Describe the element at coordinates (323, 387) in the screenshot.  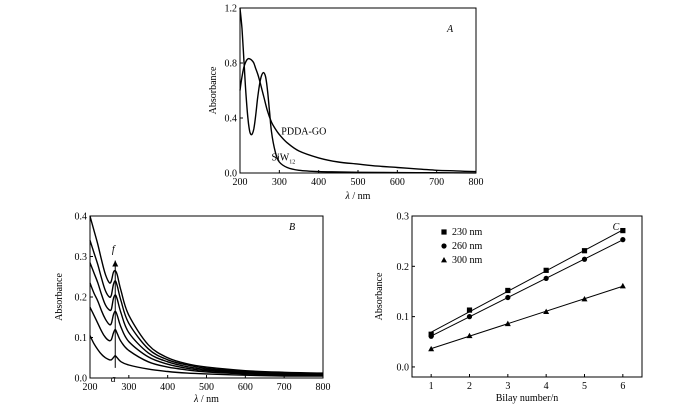
I see `panel-1-x-tick-label: 800` at that location.